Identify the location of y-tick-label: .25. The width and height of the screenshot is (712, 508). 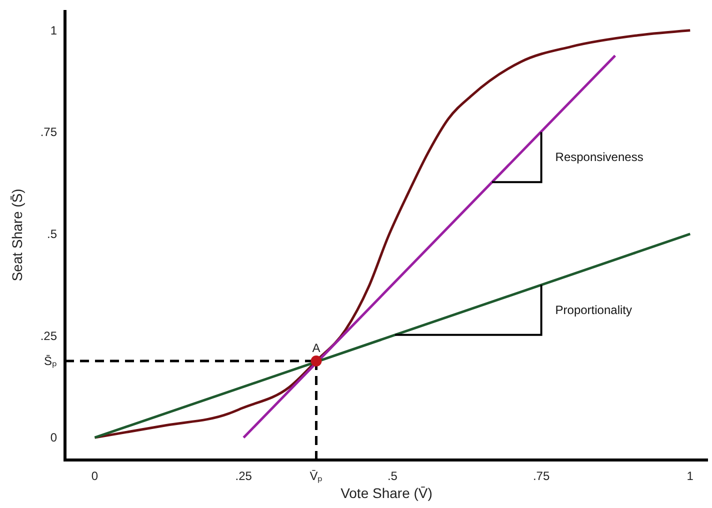
(49, 335).